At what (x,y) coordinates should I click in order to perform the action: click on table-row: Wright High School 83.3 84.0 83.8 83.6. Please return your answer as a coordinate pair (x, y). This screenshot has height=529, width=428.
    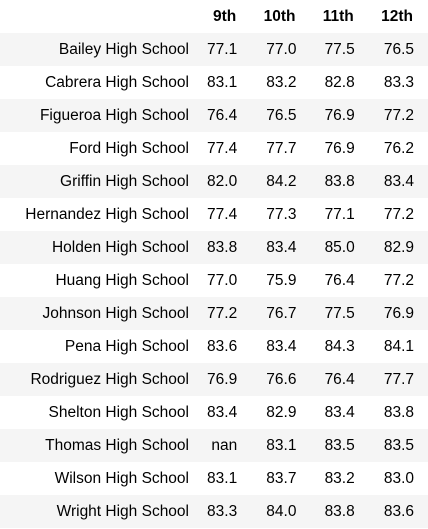
    Looking at the image, I should click on (214, 511).